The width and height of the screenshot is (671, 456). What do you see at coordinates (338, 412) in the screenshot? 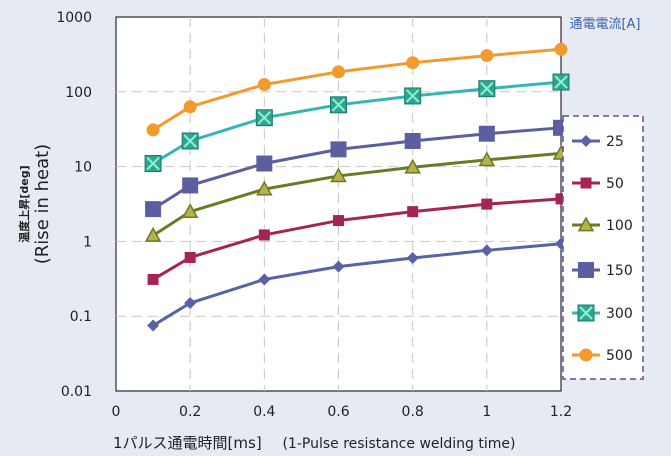
I see `x-tick-label: 0.6` at bounding box center [338, 412].